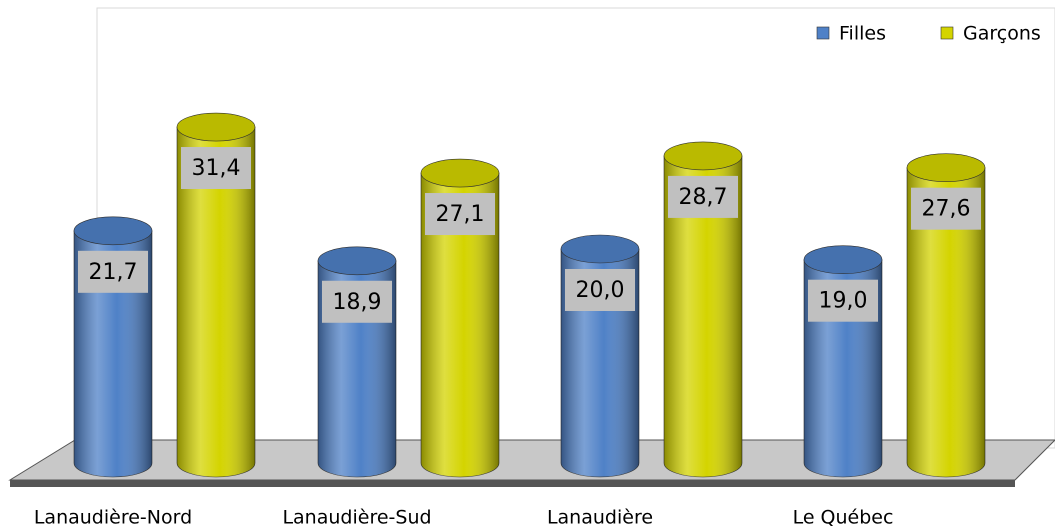 This screenshot has height=529, width=1055. Describe the element at coordinates (356, 518) in the screenshot. I see `x-tick-label: Lanaudière-Sud` at that location.